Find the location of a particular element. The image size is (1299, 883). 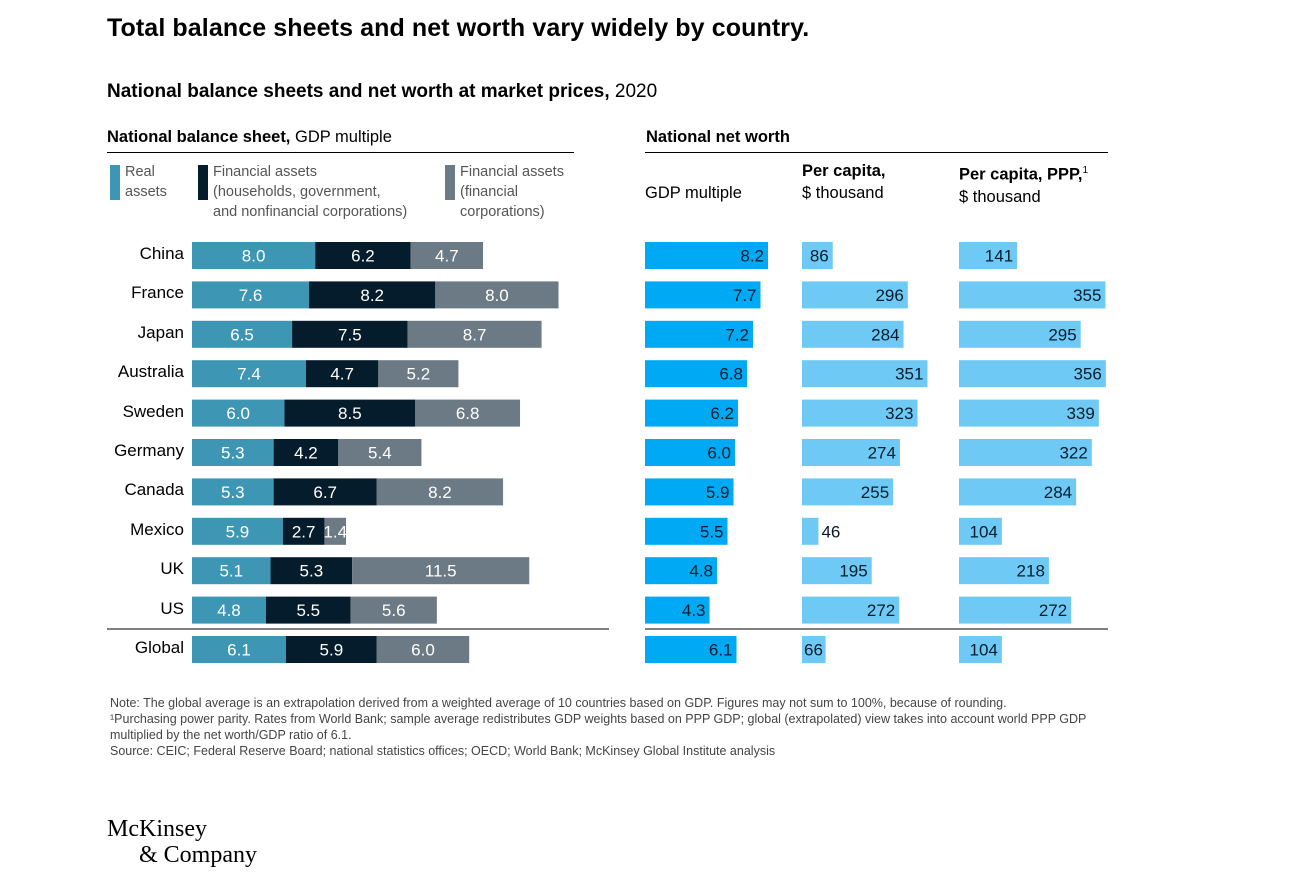

logo-line2: & Company is located at coordinates (198, 855).